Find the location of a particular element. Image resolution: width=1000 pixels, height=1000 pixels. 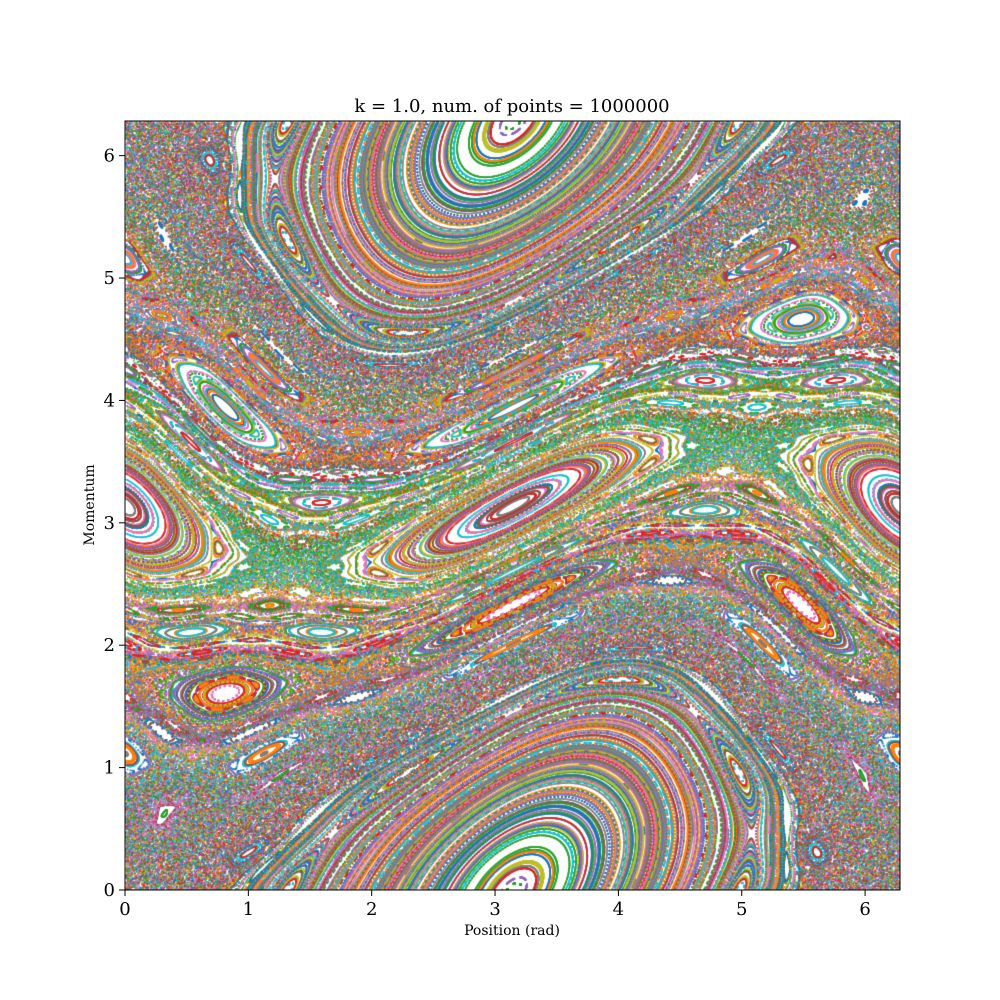

x-axis: 0 1 2 3 4 5 6 is located at coordinates (495, 905).